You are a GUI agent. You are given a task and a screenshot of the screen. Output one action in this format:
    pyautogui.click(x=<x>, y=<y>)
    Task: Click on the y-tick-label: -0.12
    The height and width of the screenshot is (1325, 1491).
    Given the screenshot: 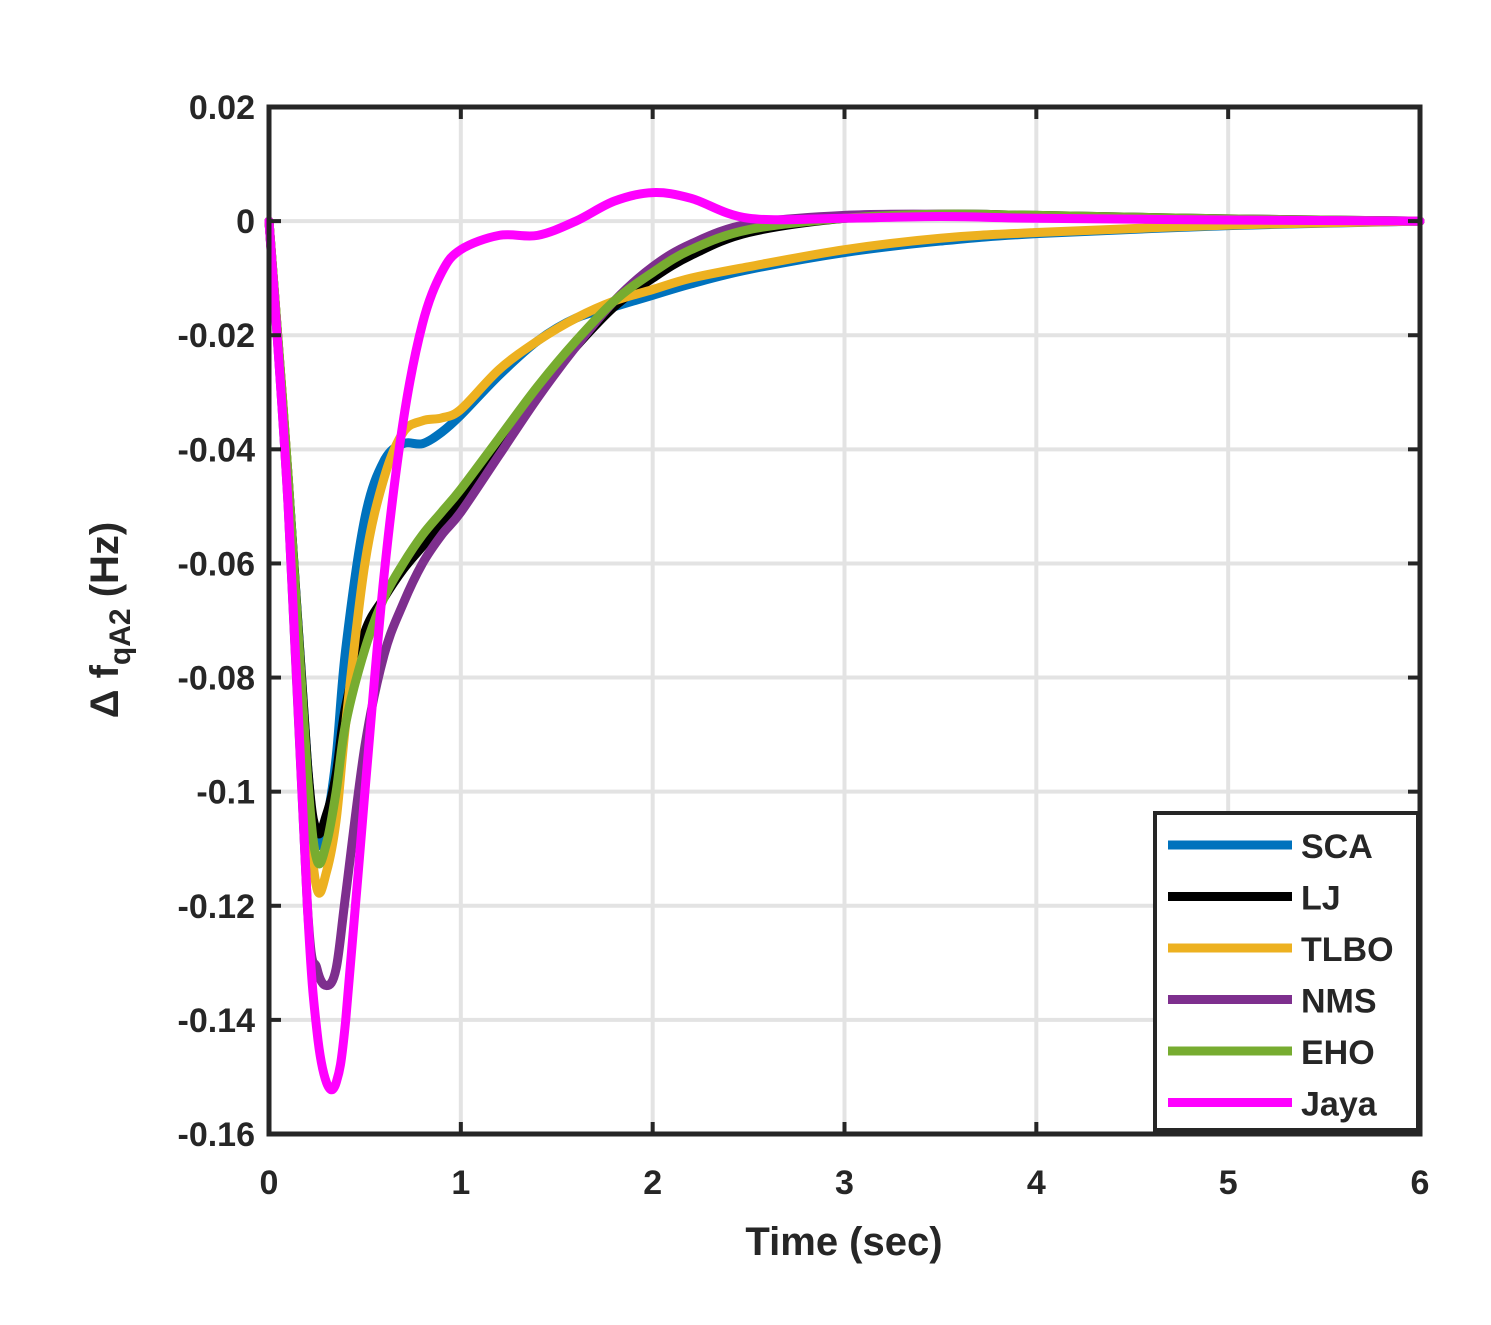 What is the action you would take?
    pyautogui.click(x=217, y=907)
    